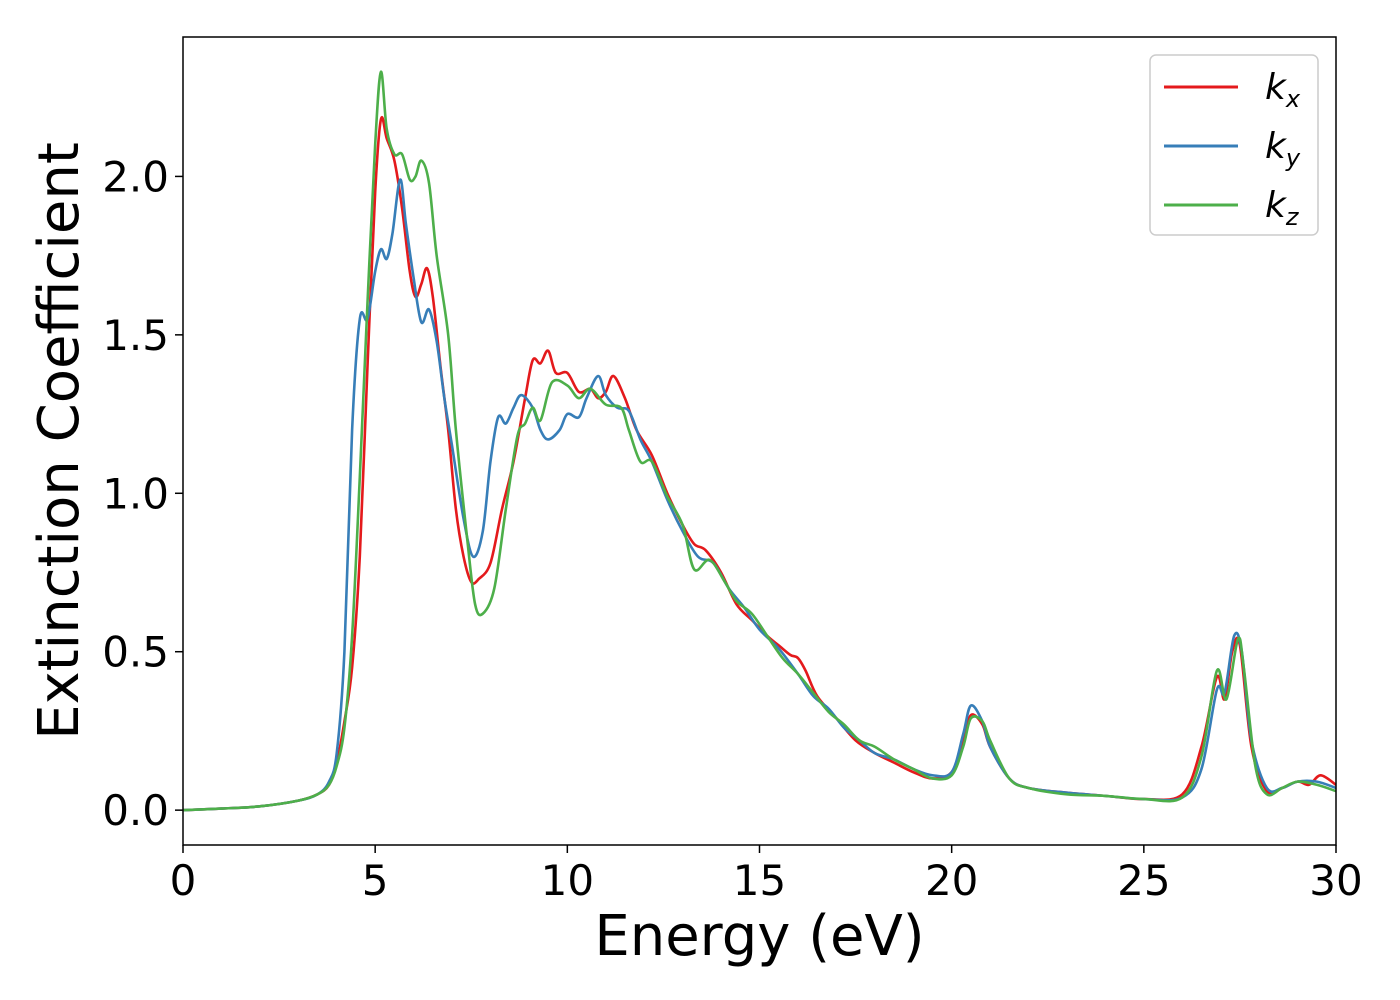 The image size is (1400, 1000). I want to click on x-tick-label: 25, so click(1143, 880).